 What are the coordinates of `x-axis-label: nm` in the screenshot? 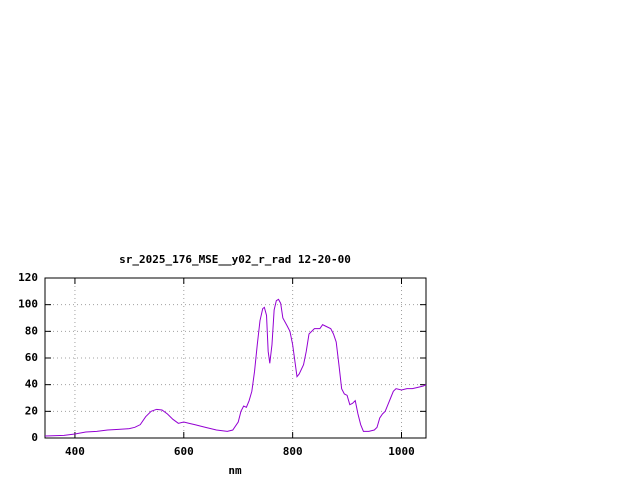 It's located at (235, 470).